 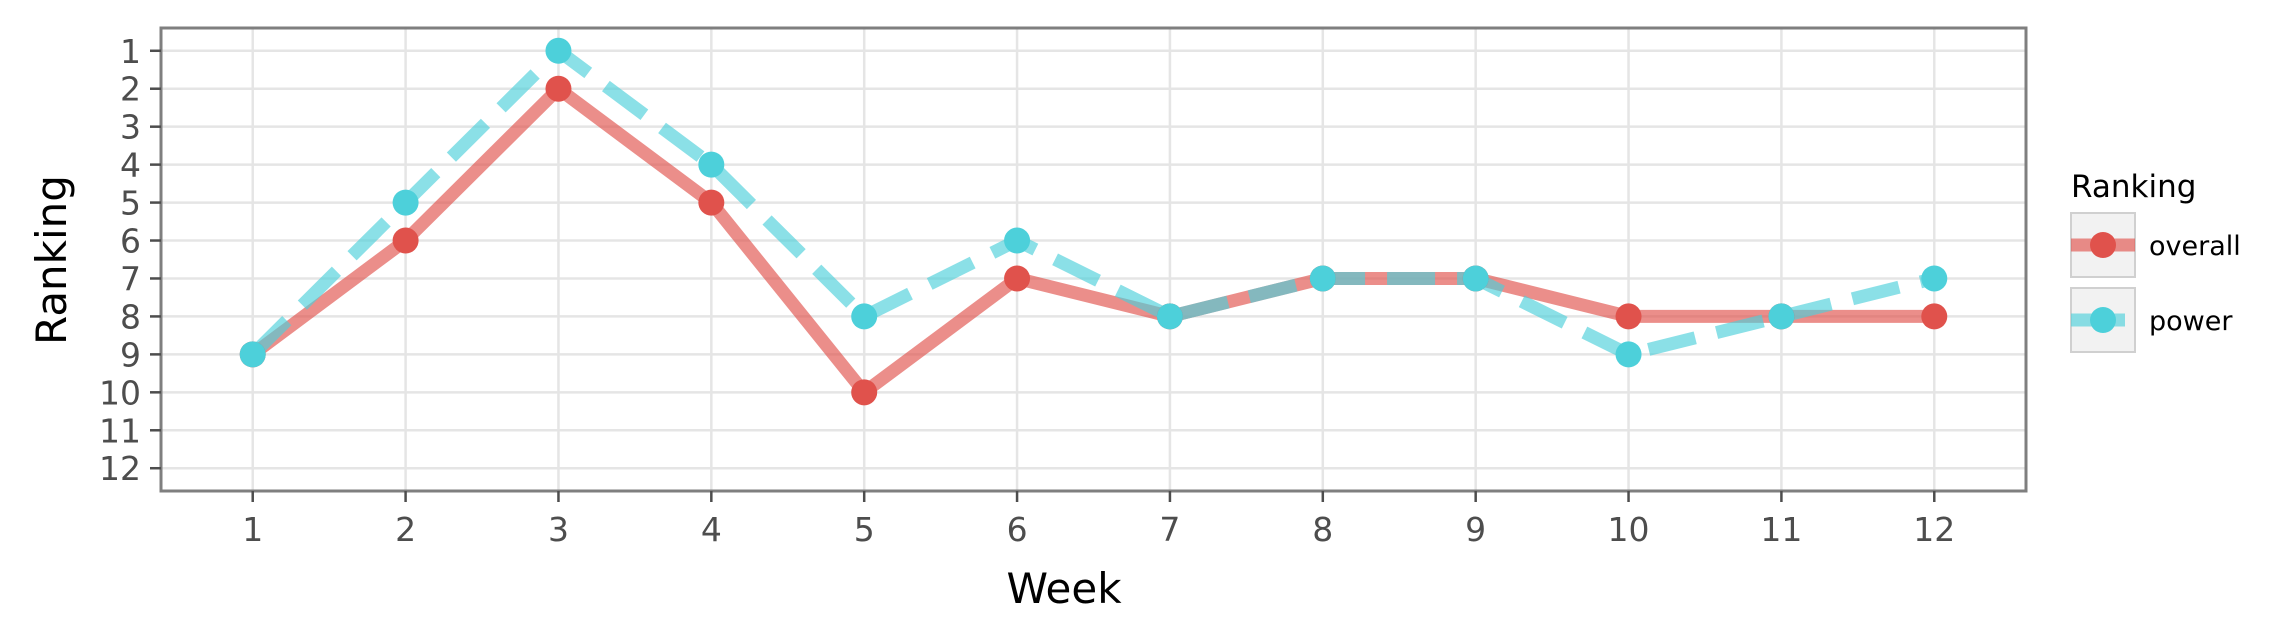 I want to click on legend-label: overall, so click(x=2195, y=246).